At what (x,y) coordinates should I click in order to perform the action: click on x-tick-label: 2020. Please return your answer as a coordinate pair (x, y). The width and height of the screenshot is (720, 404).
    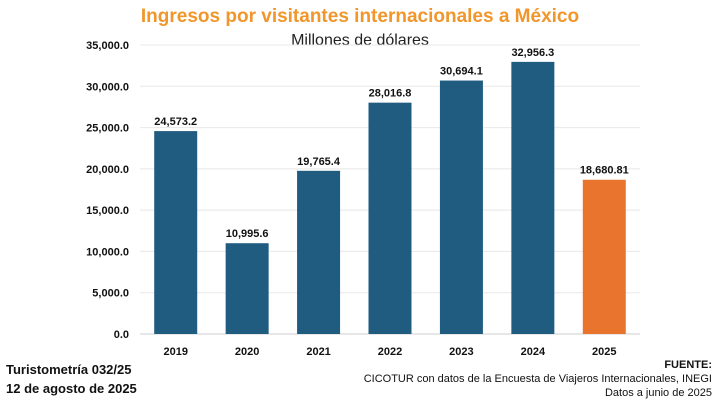
    Looking at the image, I should click on (247, 352).